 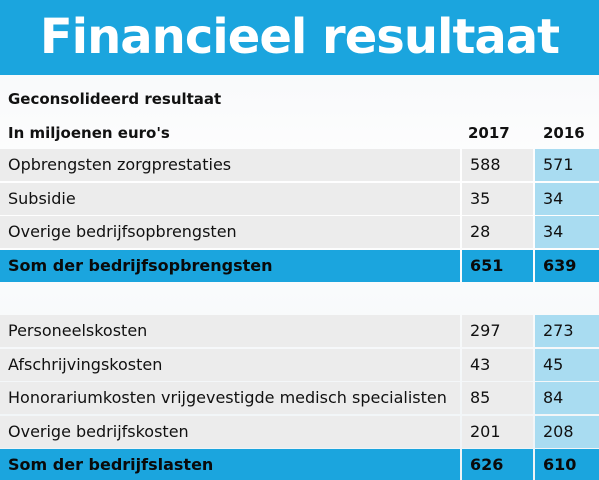 What do you see at coordinates (567, 331) in the screenshot?
I see `cell: 273` at bounding box center [567, 331].